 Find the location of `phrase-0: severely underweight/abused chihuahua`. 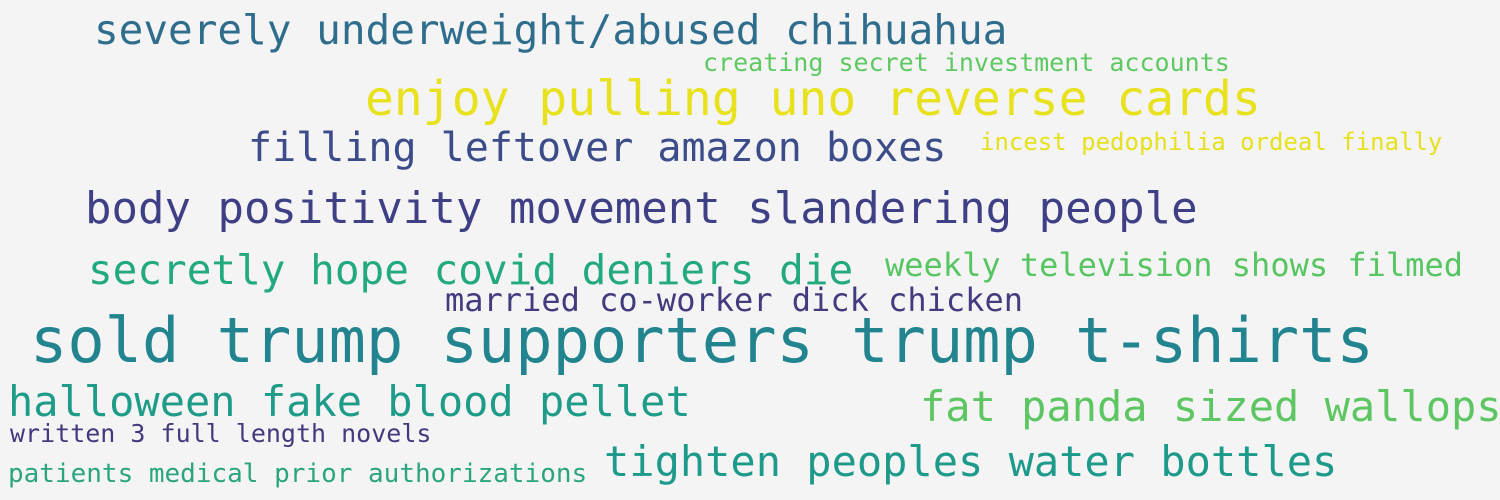

phrase-0: severely underweight/abused chihuahua is located at coordinates (551, 30).